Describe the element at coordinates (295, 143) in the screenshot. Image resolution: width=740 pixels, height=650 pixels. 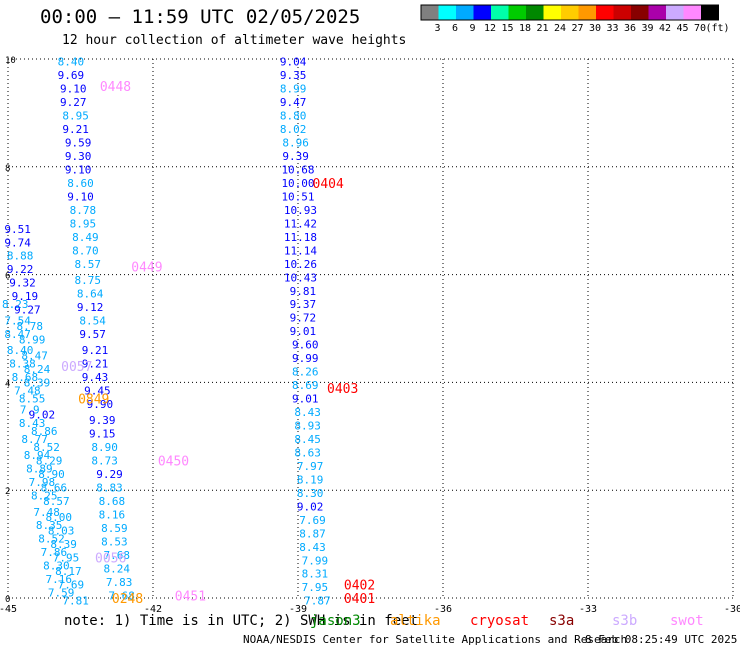
I see `wave-height-value: 8.96` at that location.